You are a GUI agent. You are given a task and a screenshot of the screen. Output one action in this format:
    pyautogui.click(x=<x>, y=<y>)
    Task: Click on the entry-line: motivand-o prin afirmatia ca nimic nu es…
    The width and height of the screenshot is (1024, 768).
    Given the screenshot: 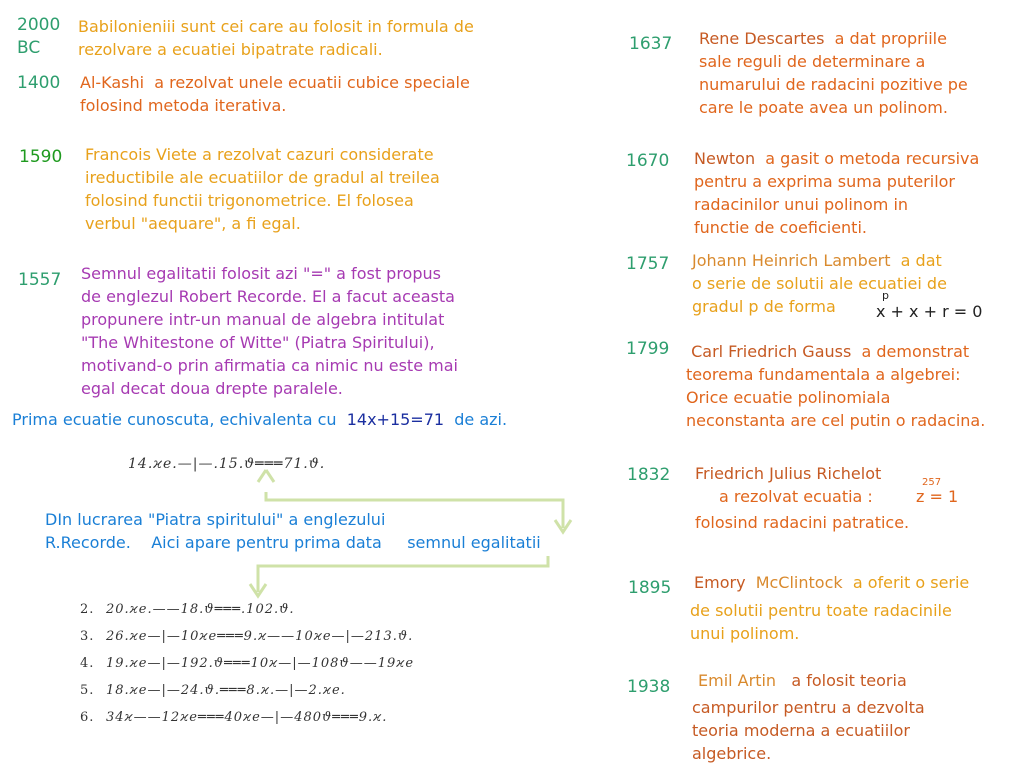 What is the action you would take?
    pyautogui.click(x=269, y=365)
    